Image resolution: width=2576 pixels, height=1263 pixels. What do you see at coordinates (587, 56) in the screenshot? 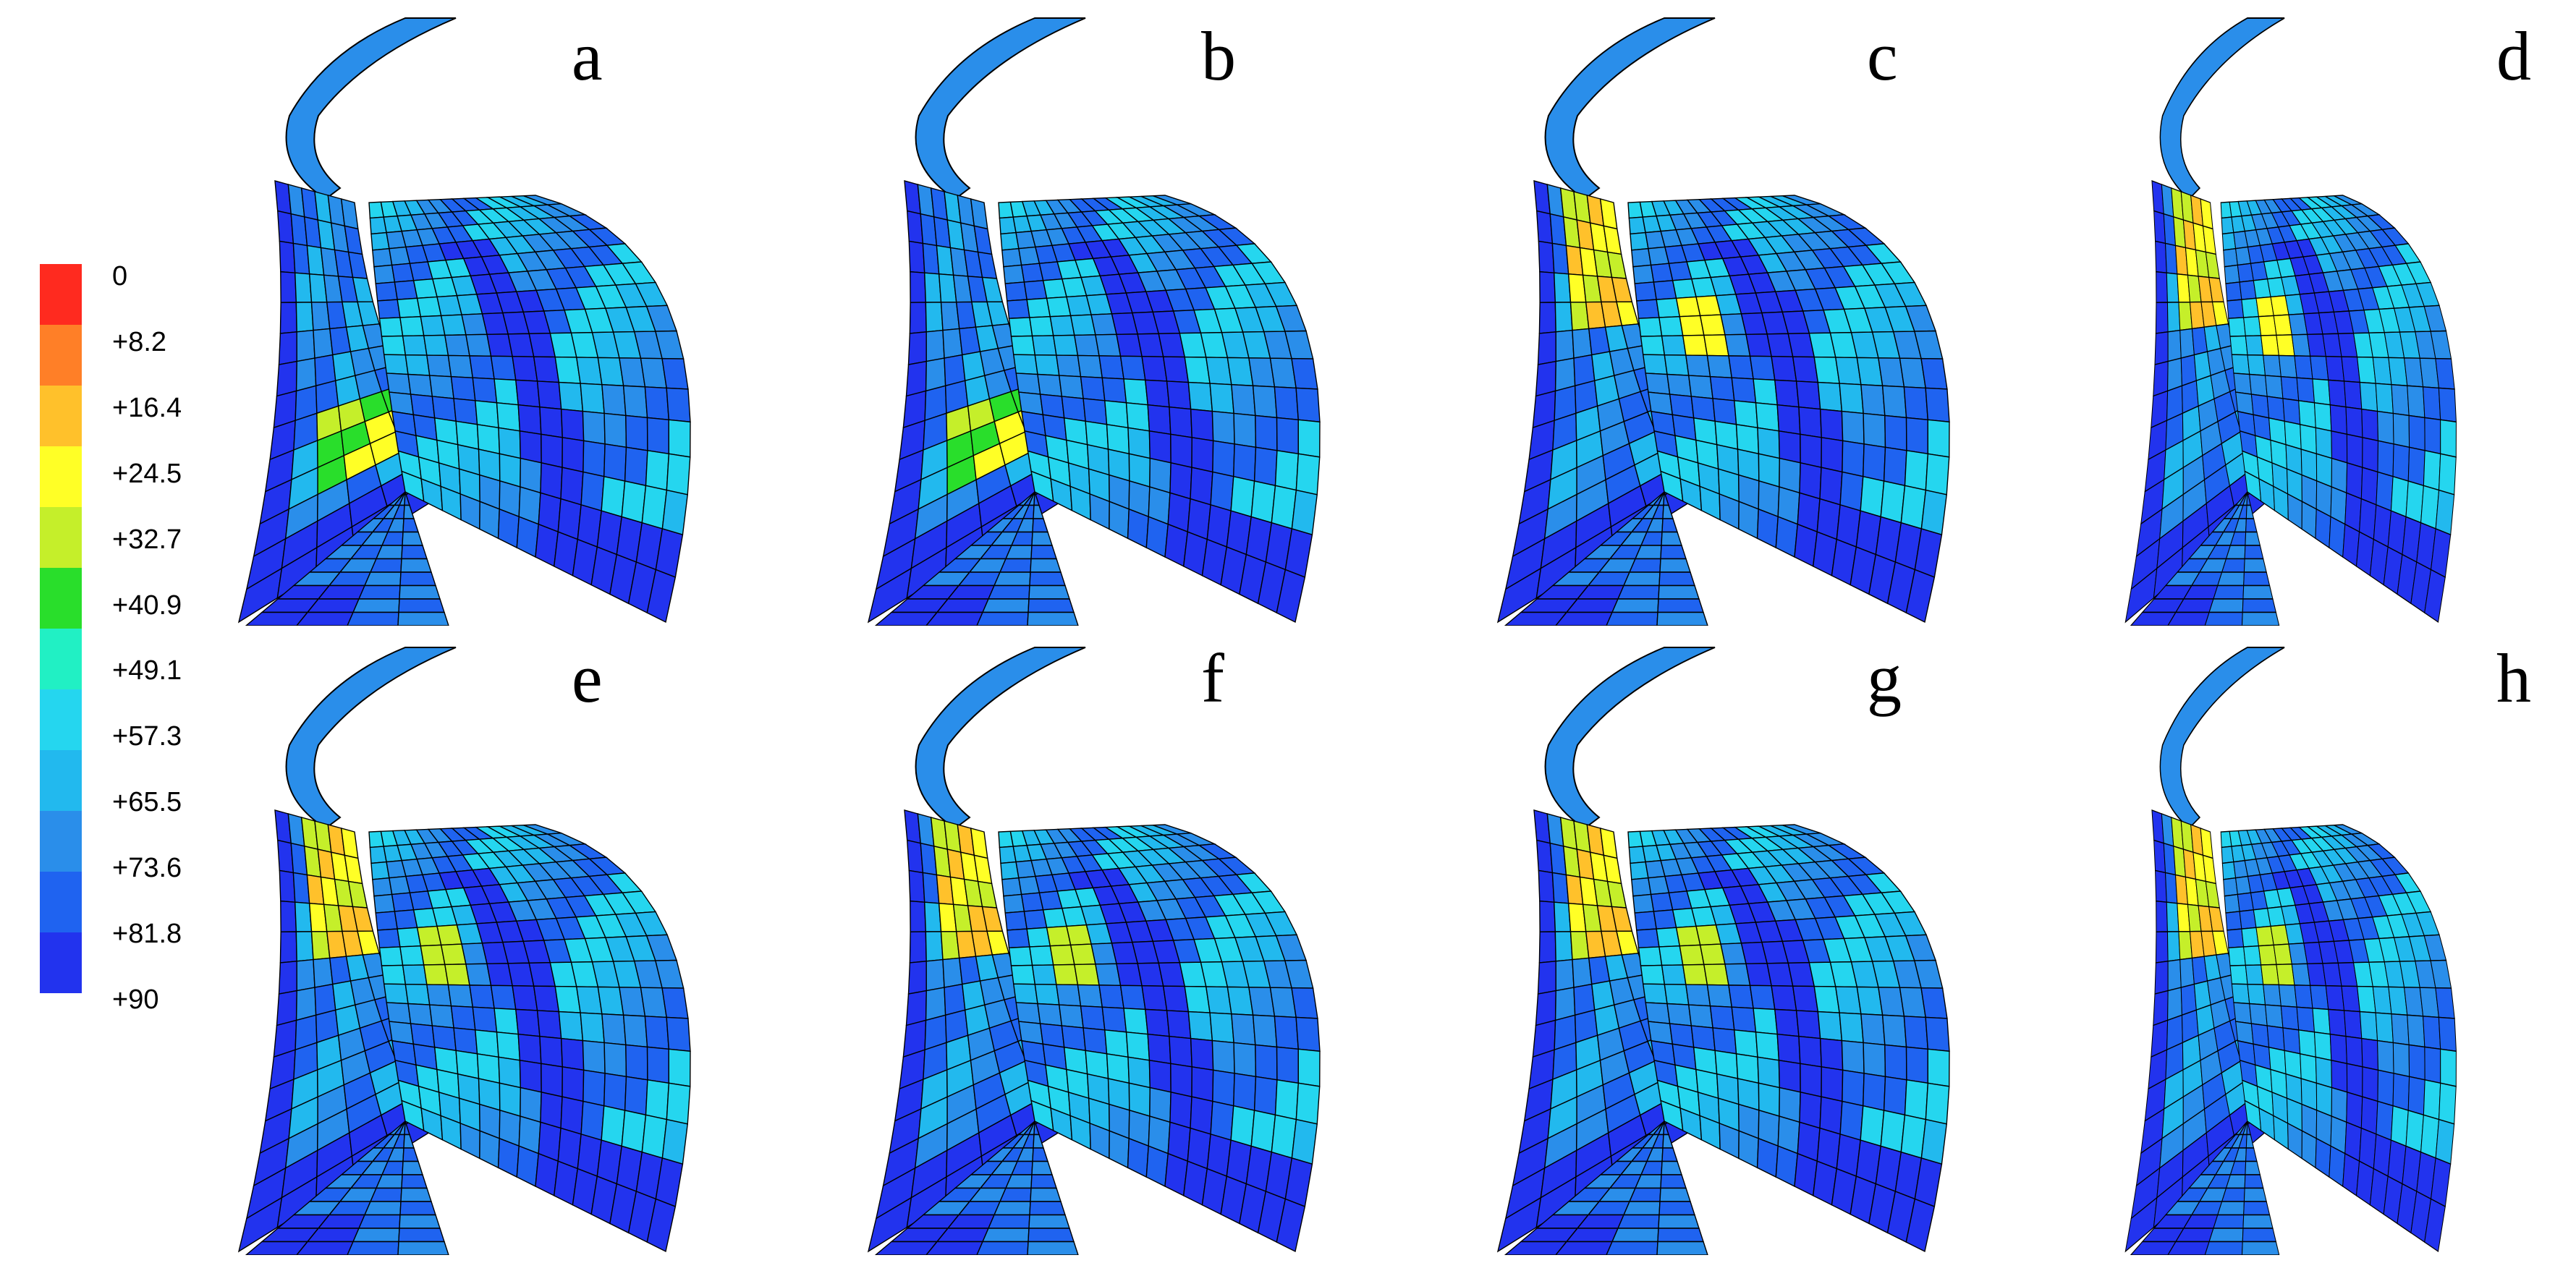
I see `panel-label: a` at bounding box center [587, 56].